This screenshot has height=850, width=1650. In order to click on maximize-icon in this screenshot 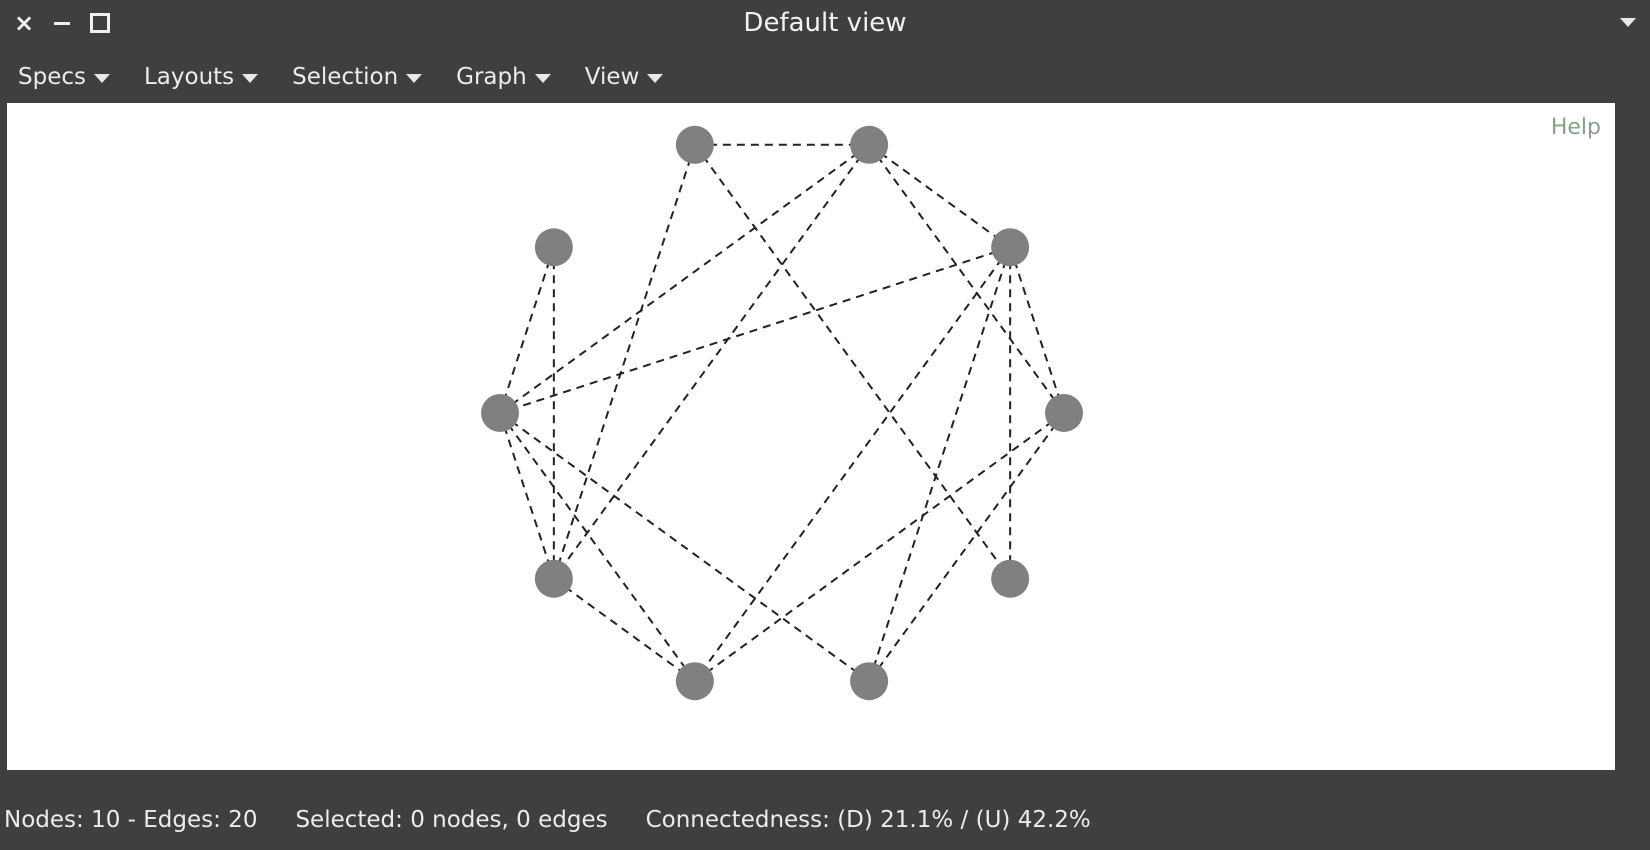, I will do `click(100, 23)`.